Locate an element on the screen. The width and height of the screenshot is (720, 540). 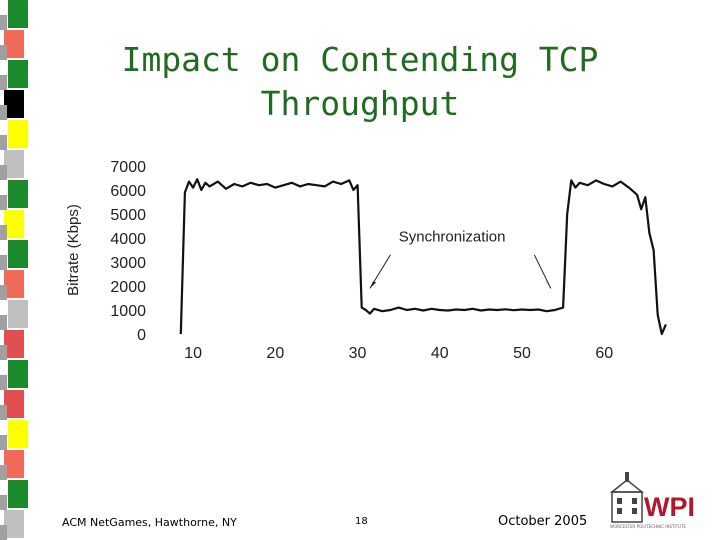
y-tick-label: 3000 is located at coordinates (128, 263).